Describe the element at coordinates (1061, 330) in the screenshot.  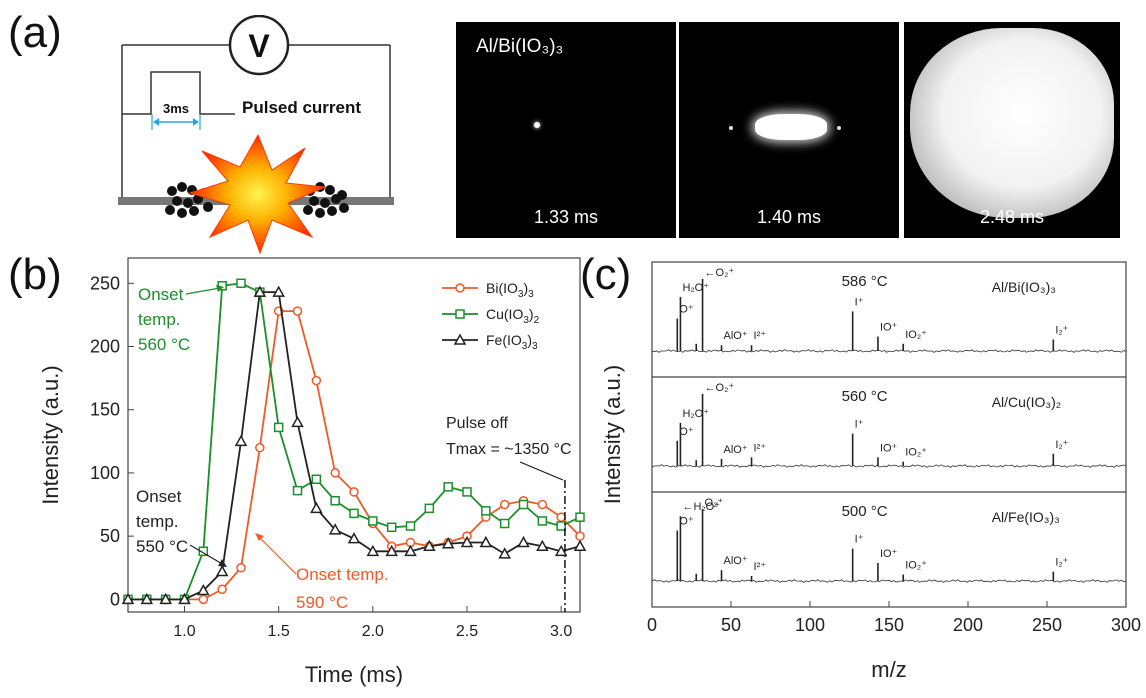
I see `peak-label-0: I₂⁺` at that location.